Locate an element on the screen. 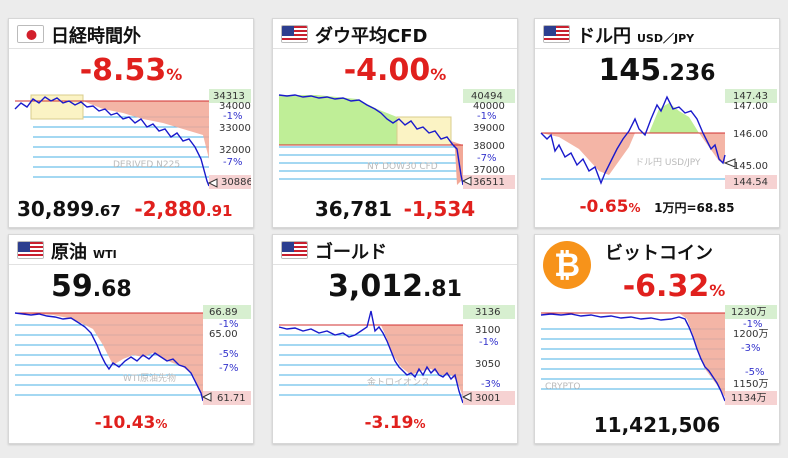 This screenshot has width=788, height=458. tick-label: 34313 is located at coordinates (229, 96).